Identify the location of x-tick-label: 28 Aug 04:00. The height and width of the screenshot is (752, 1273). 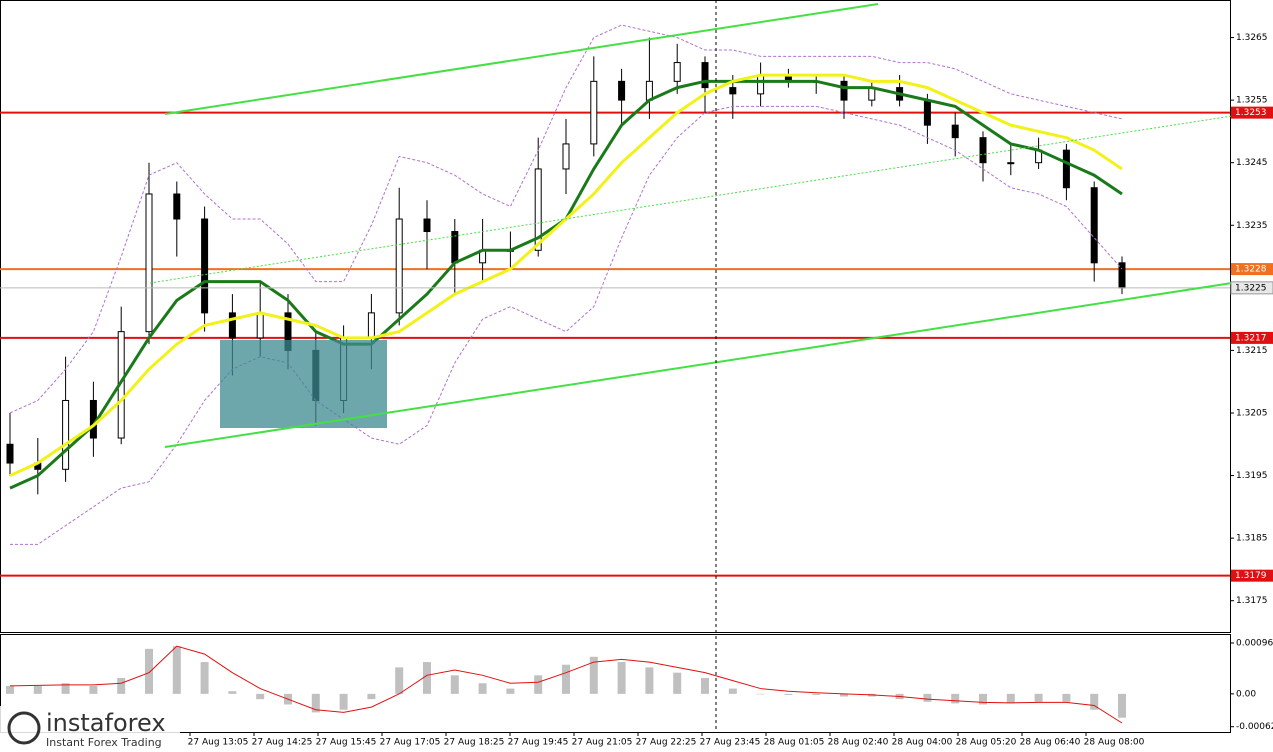
(922, 743).